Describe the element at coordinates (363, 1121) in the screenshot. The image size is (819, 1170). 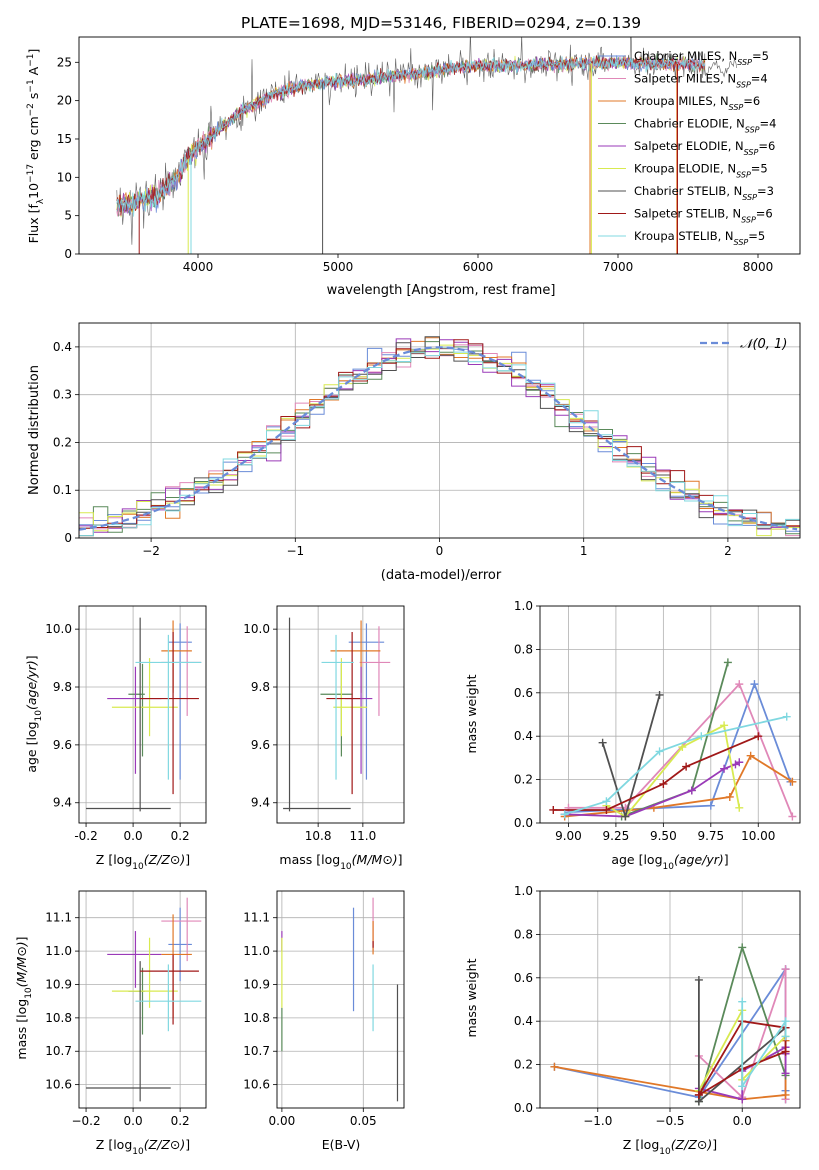
I see `x-tick-label: 0.05` at that location.